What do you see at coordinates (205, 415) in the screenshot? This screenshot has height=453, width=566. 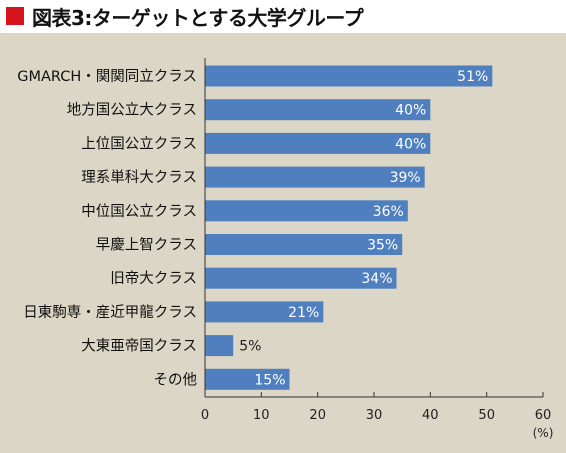 I see `x-tick-label: 0` at bounding box center [205, 415].